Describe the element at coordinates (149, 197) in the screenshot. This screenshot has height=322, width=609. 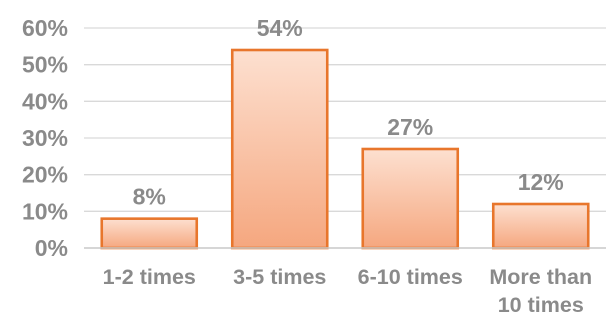
I see `data-label: 8%` at that location.